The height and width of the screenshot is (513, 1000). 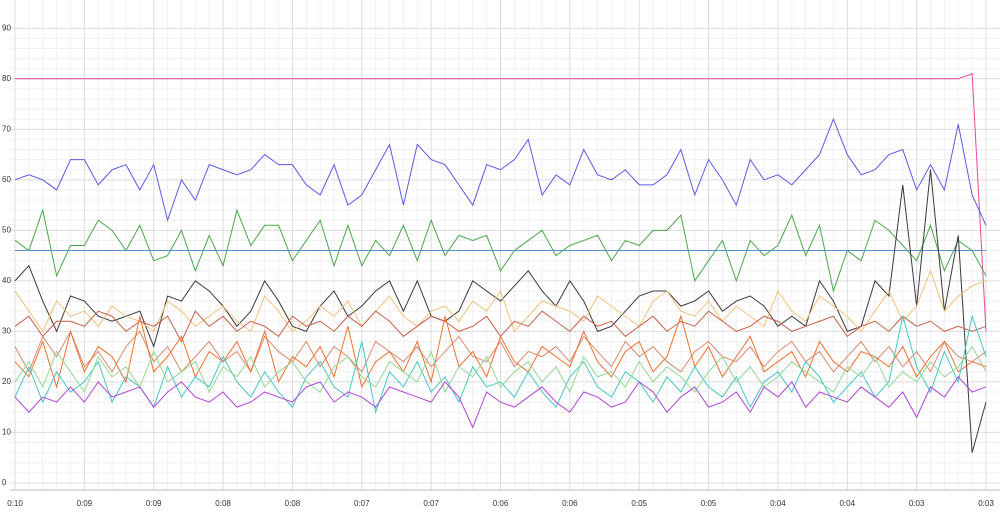 I want to click on y-tick-label: 30, so click(x=6, y=330).